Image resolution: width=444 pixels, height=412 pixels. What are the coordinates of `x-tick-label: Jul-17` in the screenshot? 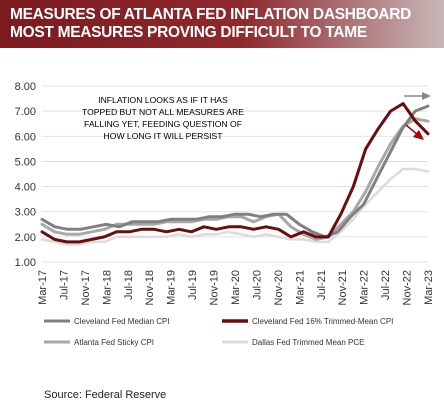 It's located at (64, 285).